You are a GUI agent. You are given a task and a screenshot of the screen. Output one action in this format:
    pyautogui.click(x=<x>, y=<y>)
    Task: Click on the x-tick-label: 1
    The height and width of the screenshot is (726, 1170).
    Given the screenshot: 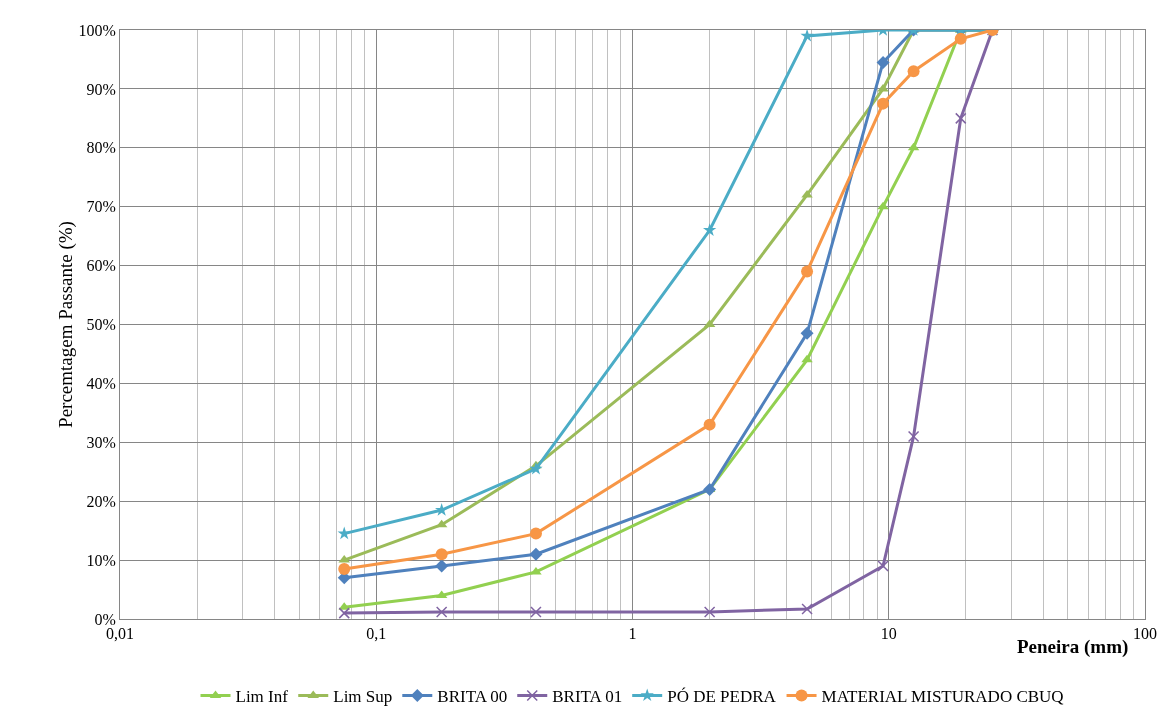 What is the action you would take?
    pyautogui.click(x=632, y=634)
    